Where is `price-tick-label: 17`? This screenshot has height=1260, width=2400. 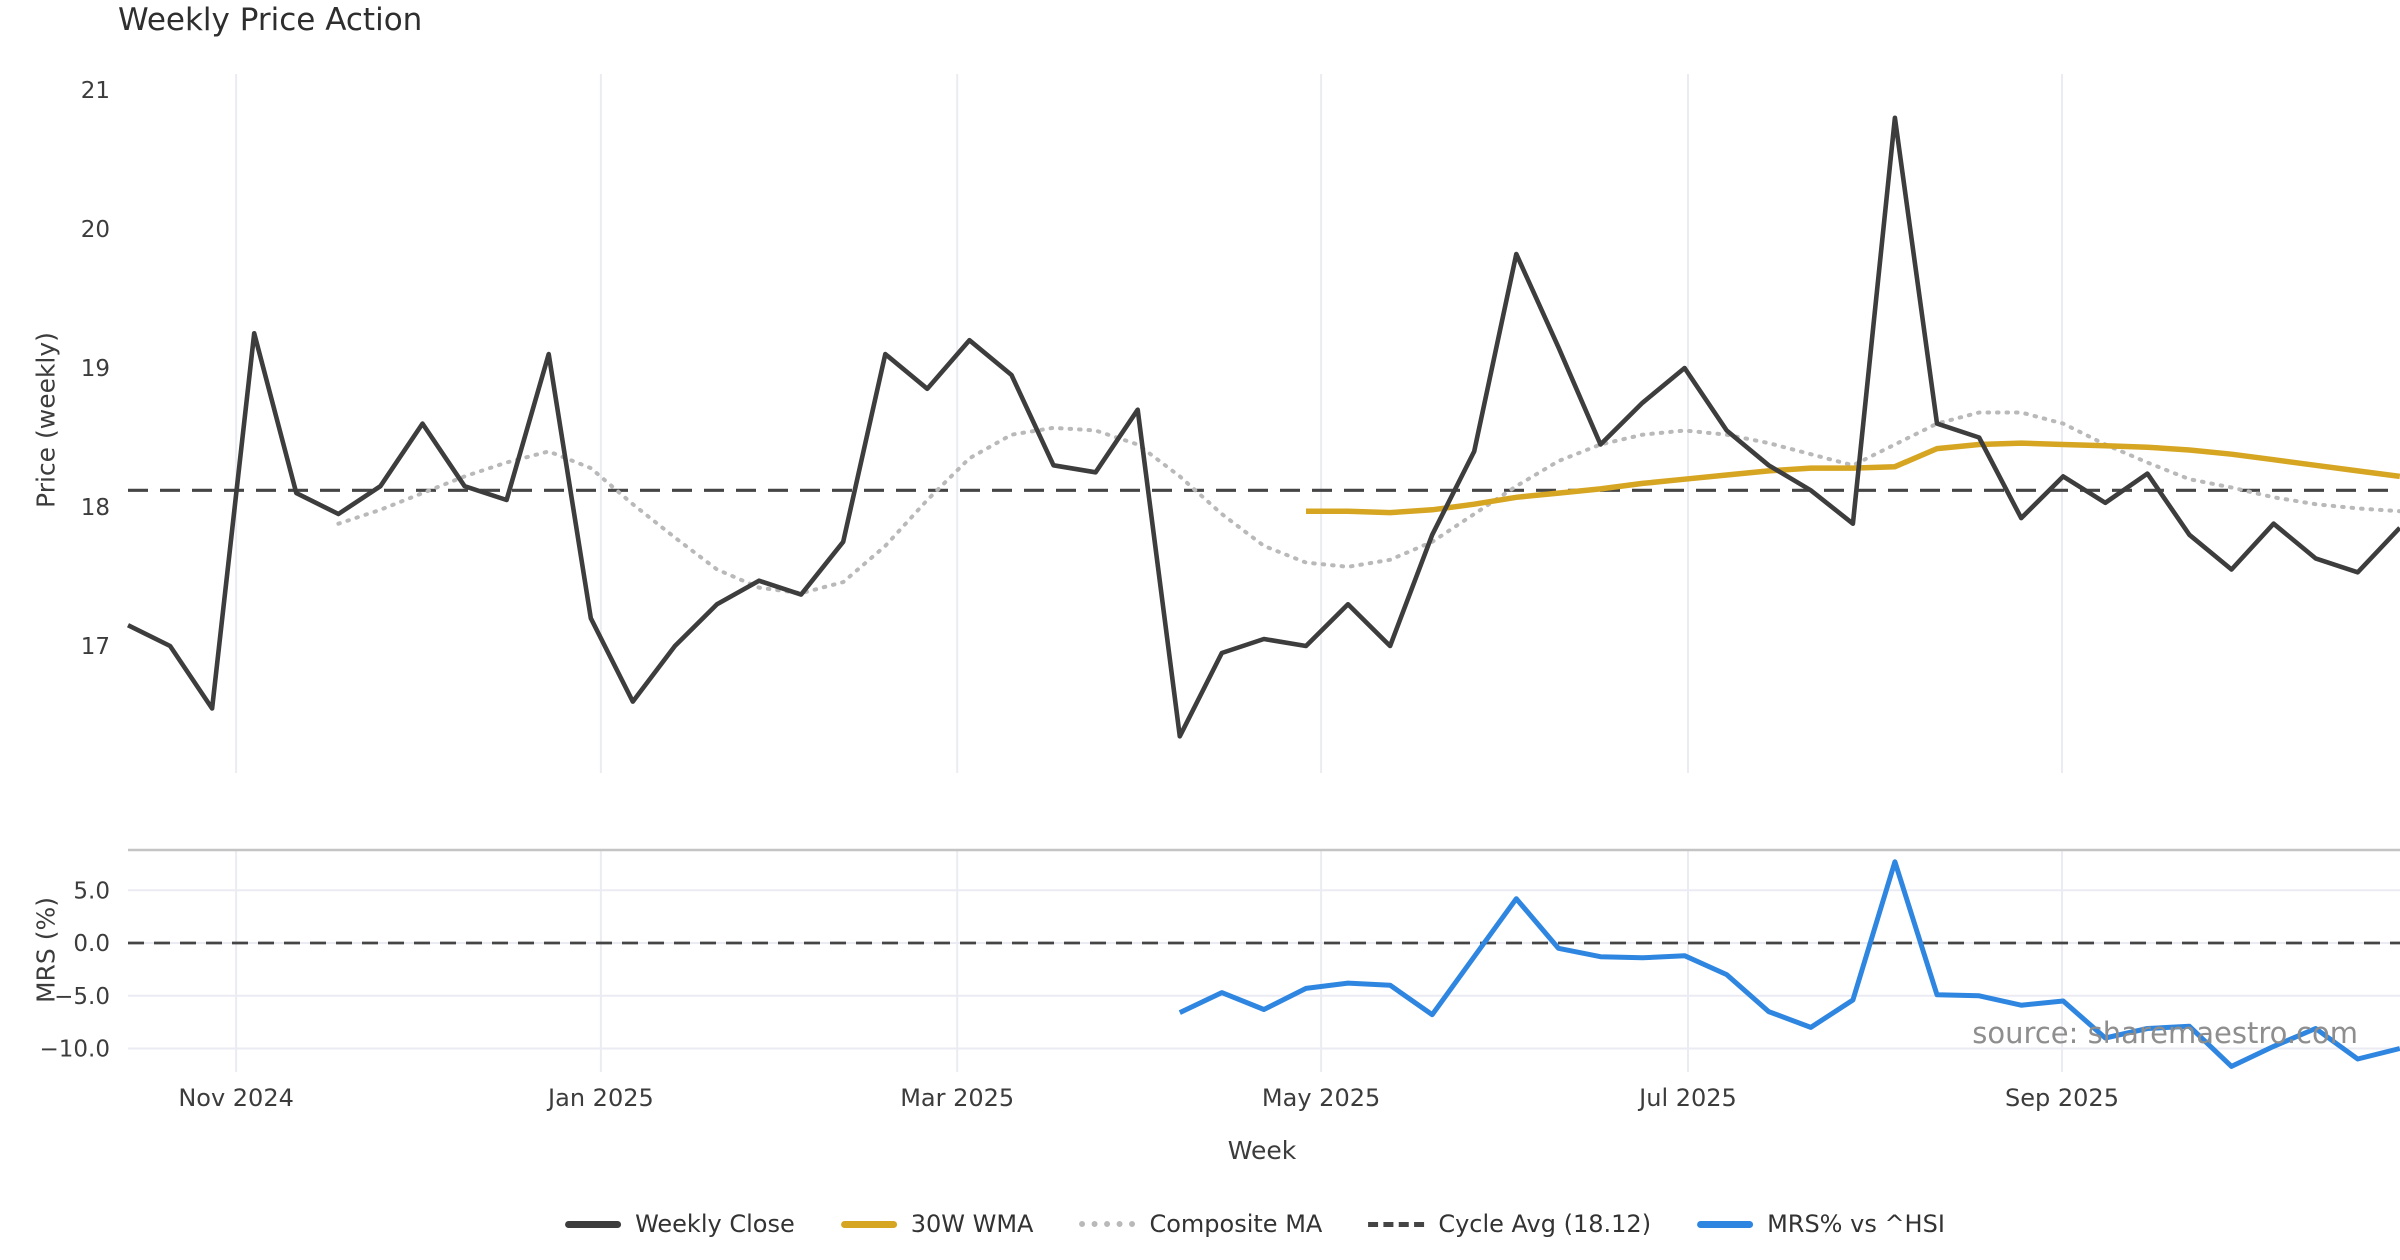 price-tick-label: 17 is located at coordinates (95, 647).